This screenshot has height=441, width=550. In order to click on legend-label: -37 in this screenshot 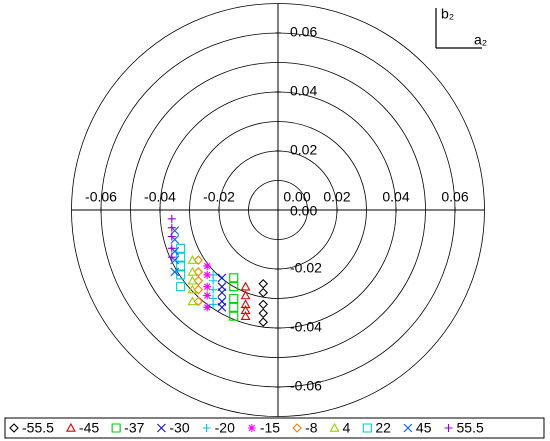, I will do `click(134, 428)`.